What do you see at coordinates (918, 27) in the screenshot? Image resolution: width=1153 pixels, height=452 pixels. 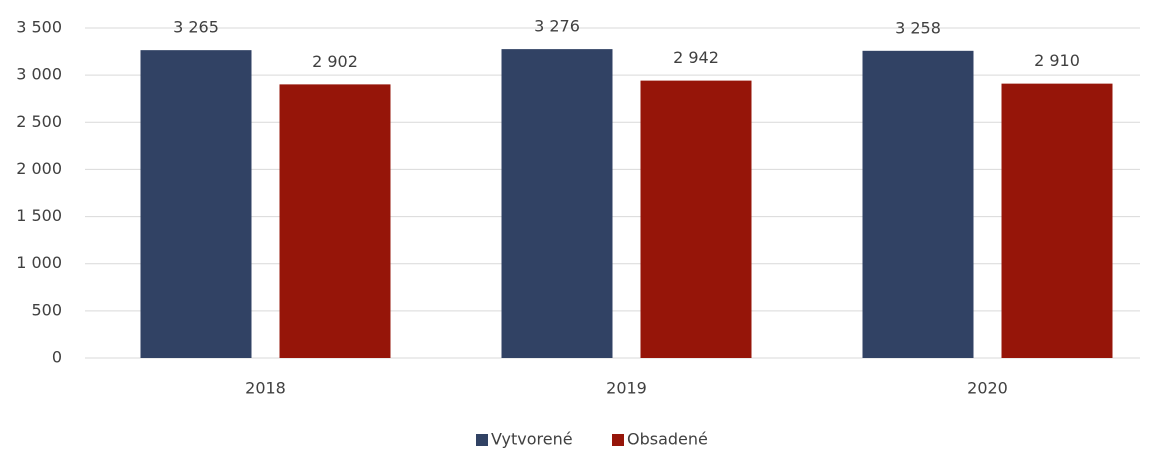 I see `data-label: 3 258` at bounding box center [918, 27].